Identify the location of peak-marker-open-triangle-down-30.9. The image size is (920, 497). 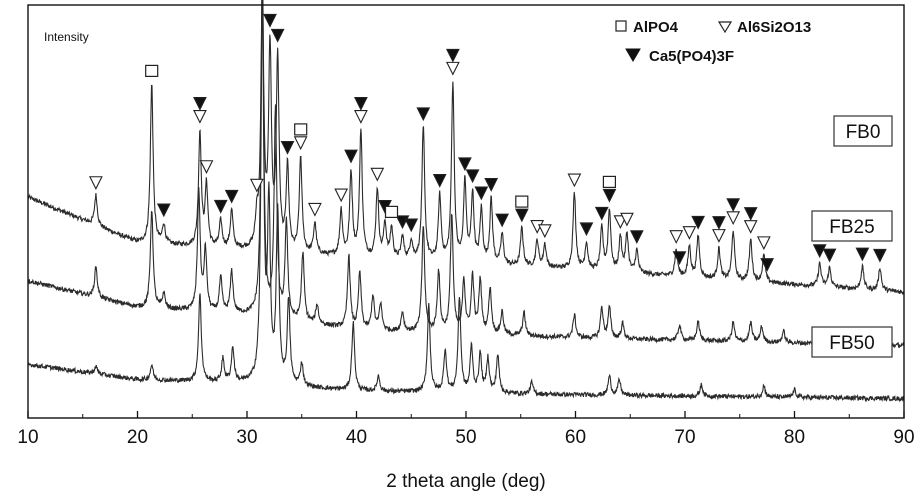
(256, 185).